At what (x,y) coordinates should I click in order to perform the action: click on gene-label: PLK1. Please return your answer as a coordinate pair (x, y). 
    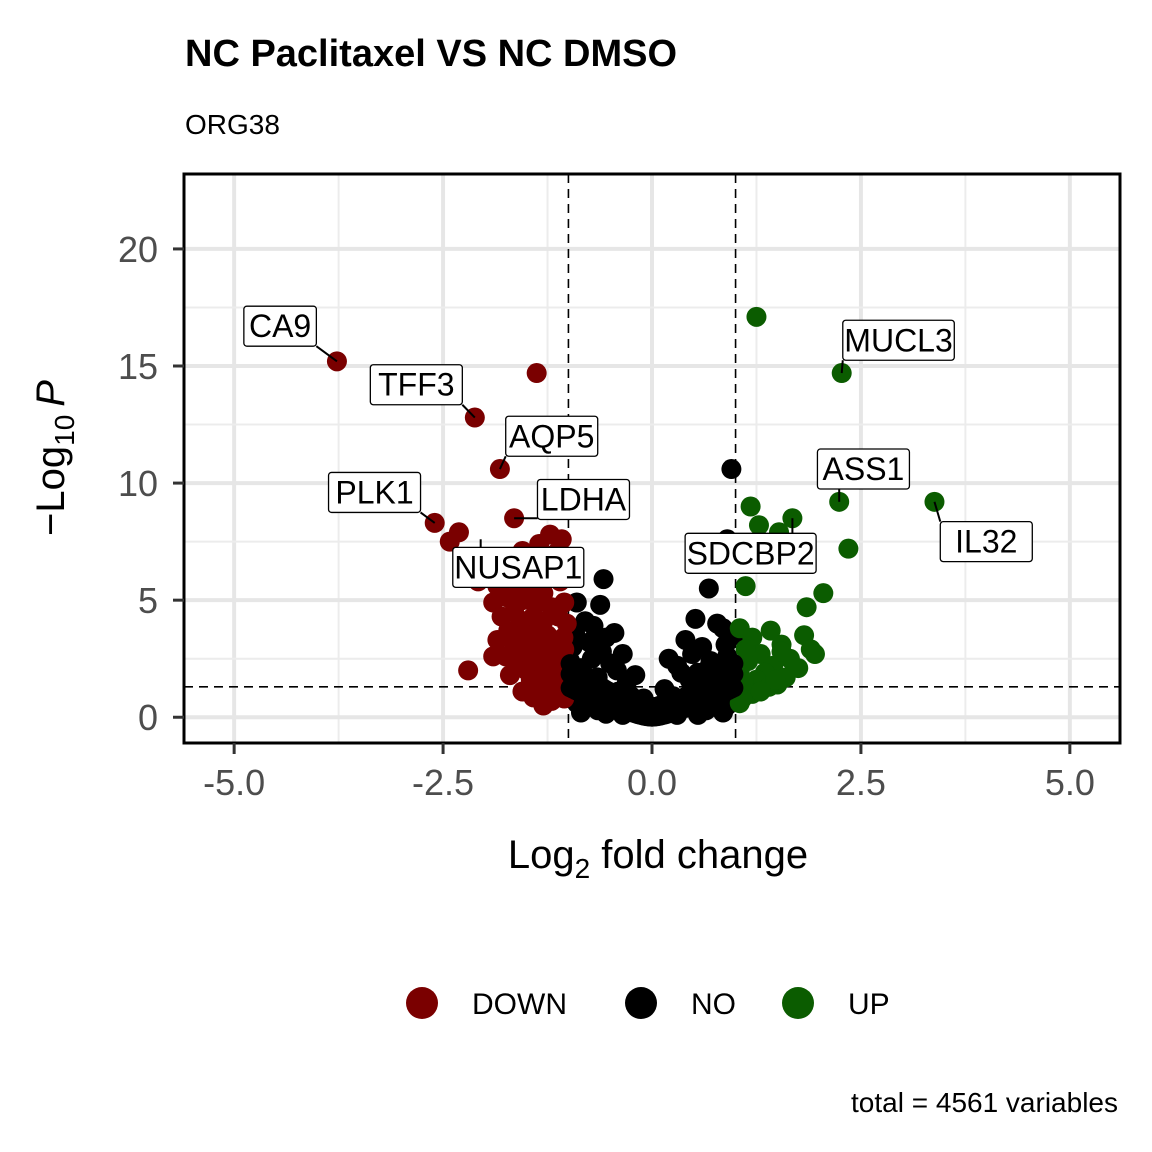
    Looking at the image, I should click on (374, 492).